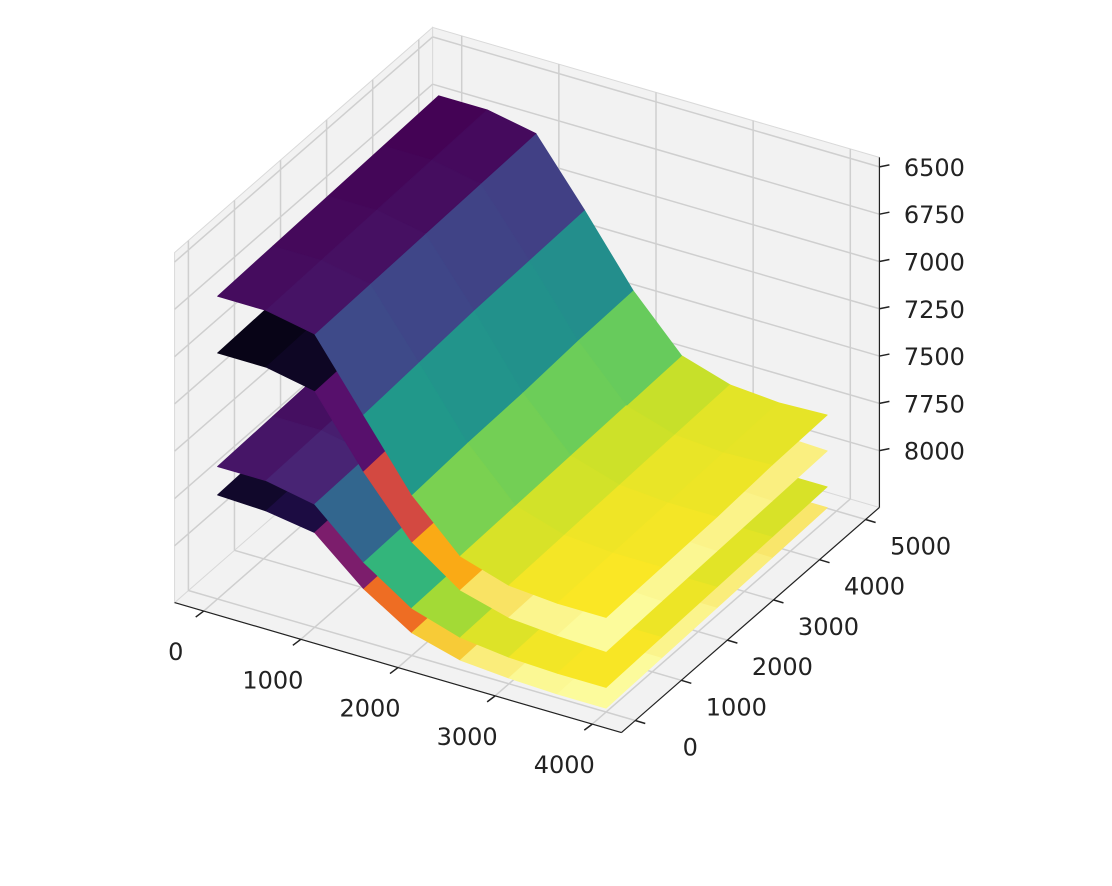 The image size is (1112, 886). I want to click on x-tick-label: 0, so click(175, 652).